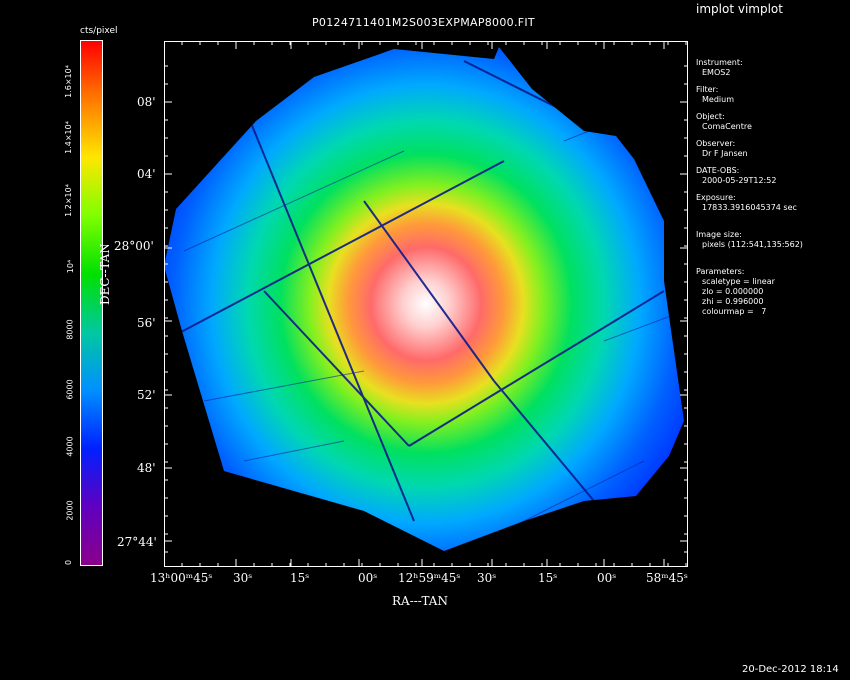 The image size is (850, 680). What do you see at coordinates (718, 99) in the screenshot?
I see `info-value: Medium` at bounding box center [718, 99].